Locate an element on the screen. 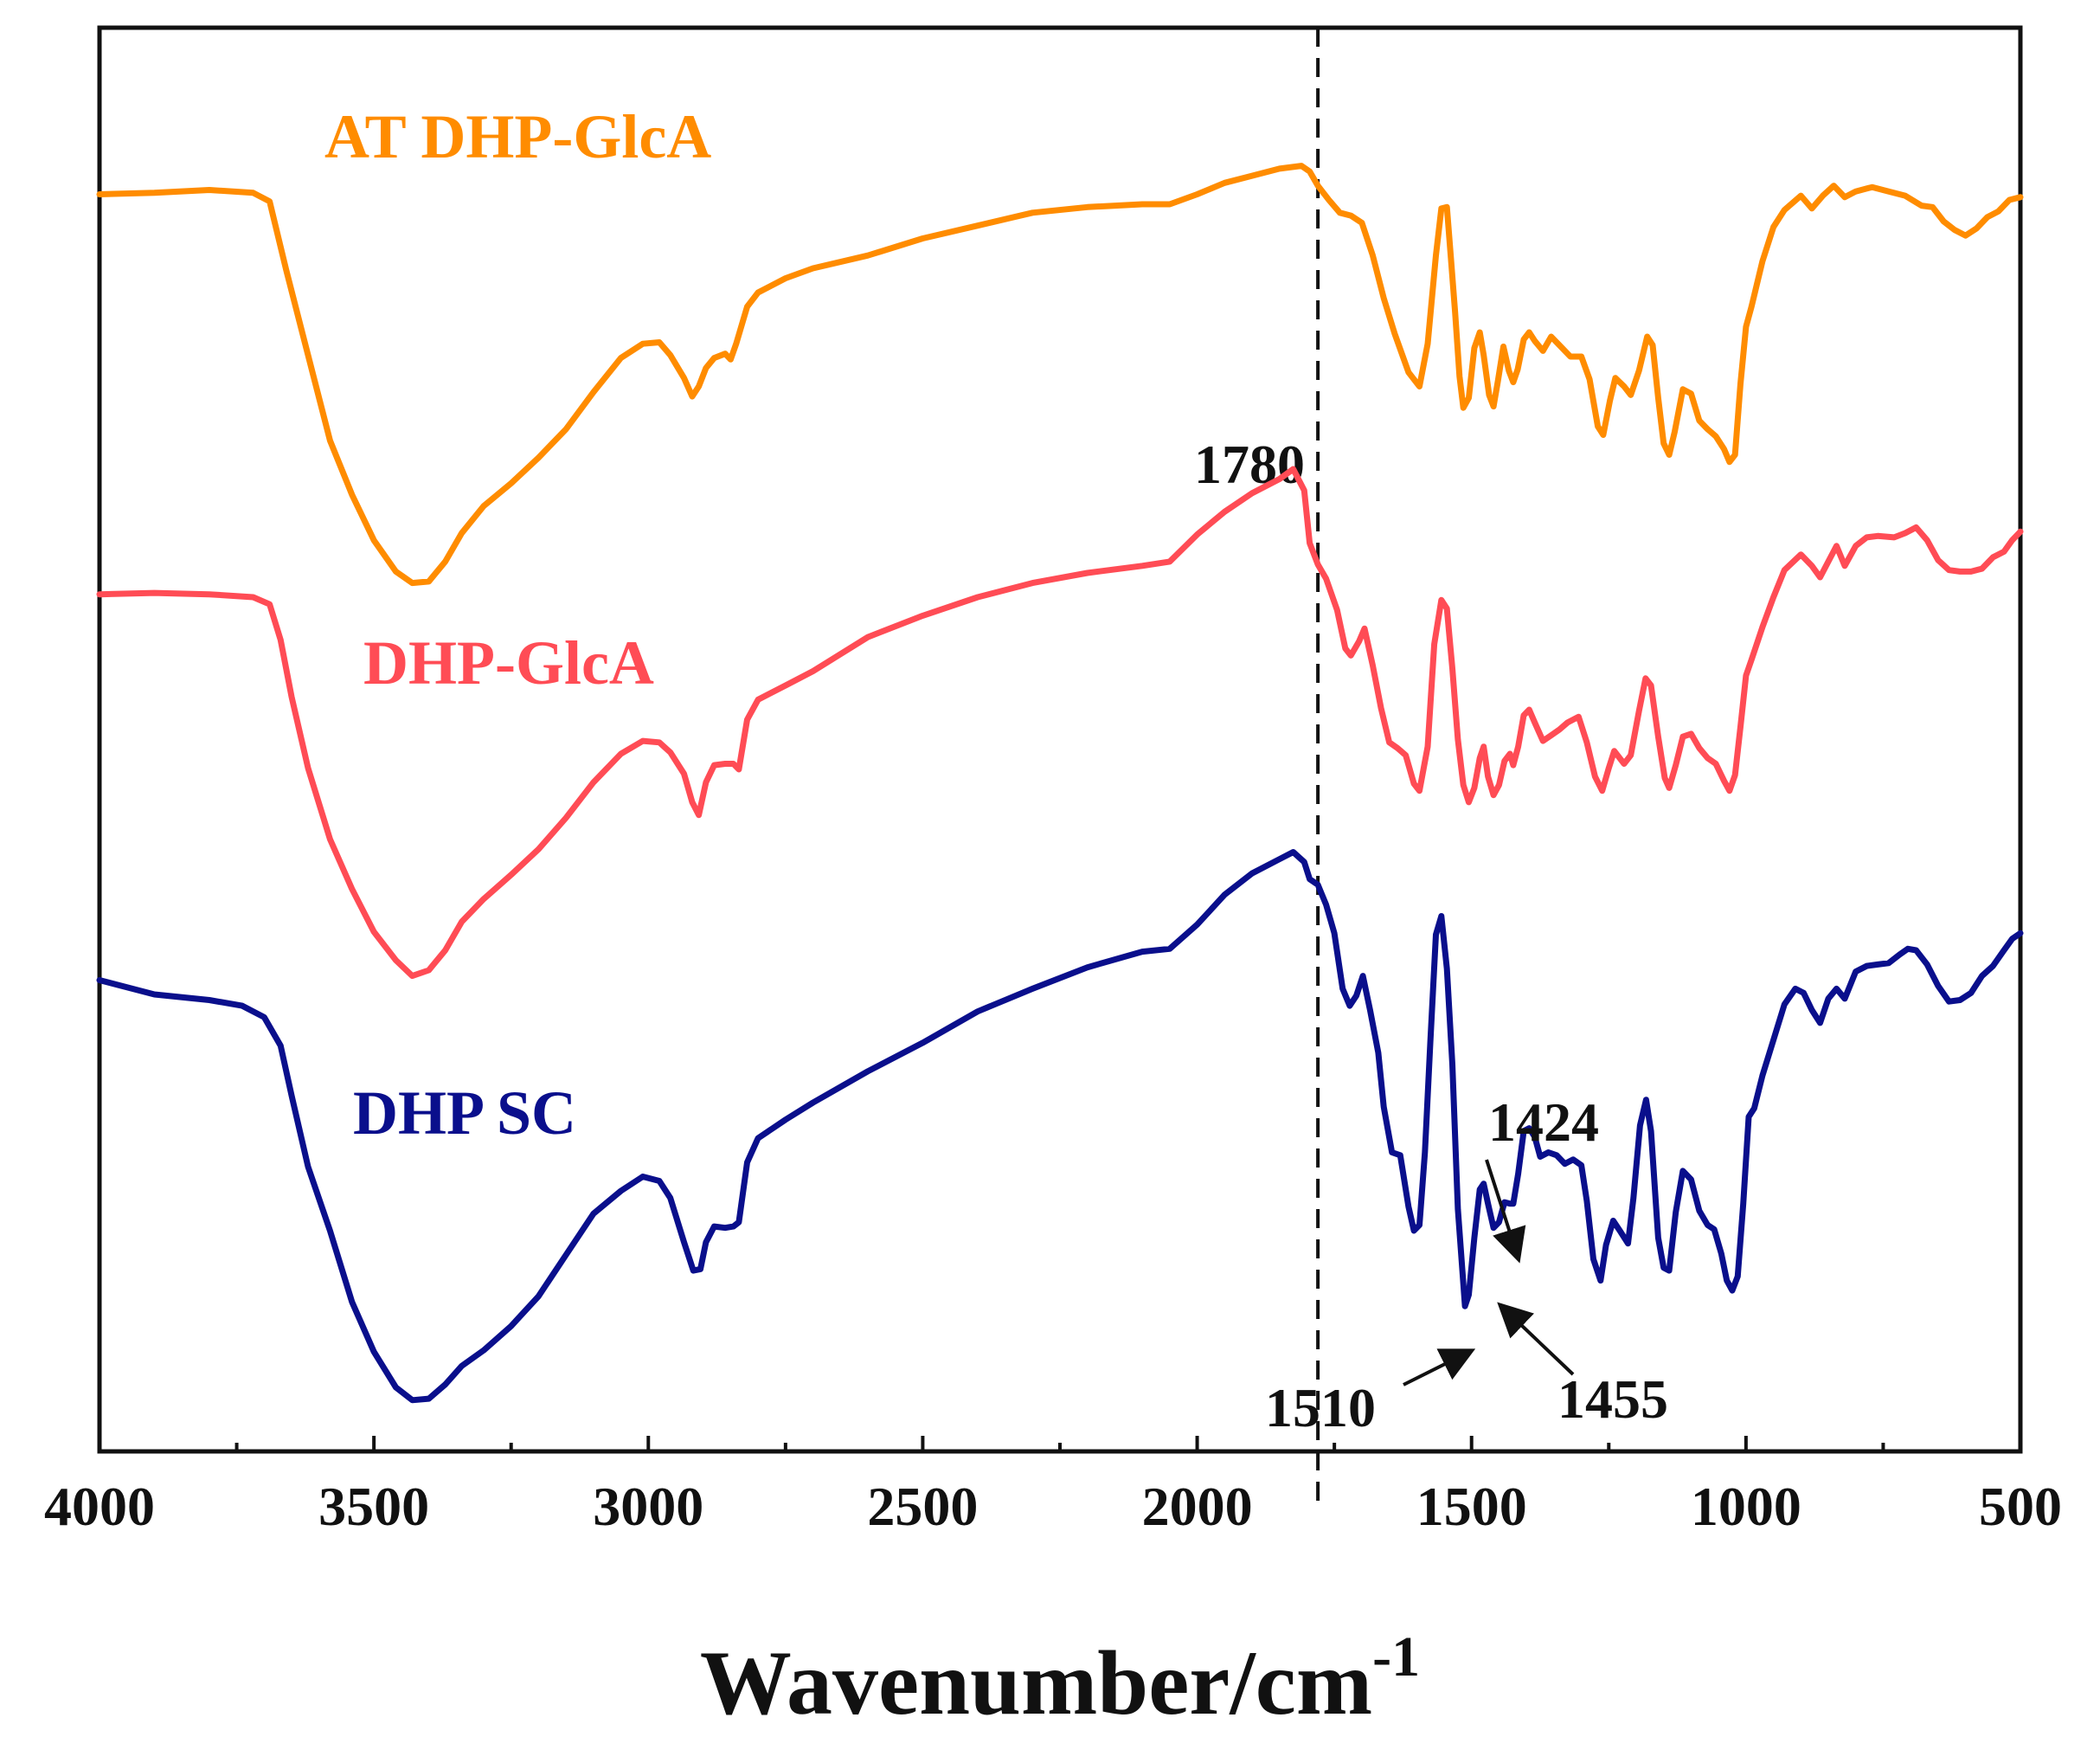  series-label-dhp-glca: DHP-GlcA is located at coordinates (508, 663).